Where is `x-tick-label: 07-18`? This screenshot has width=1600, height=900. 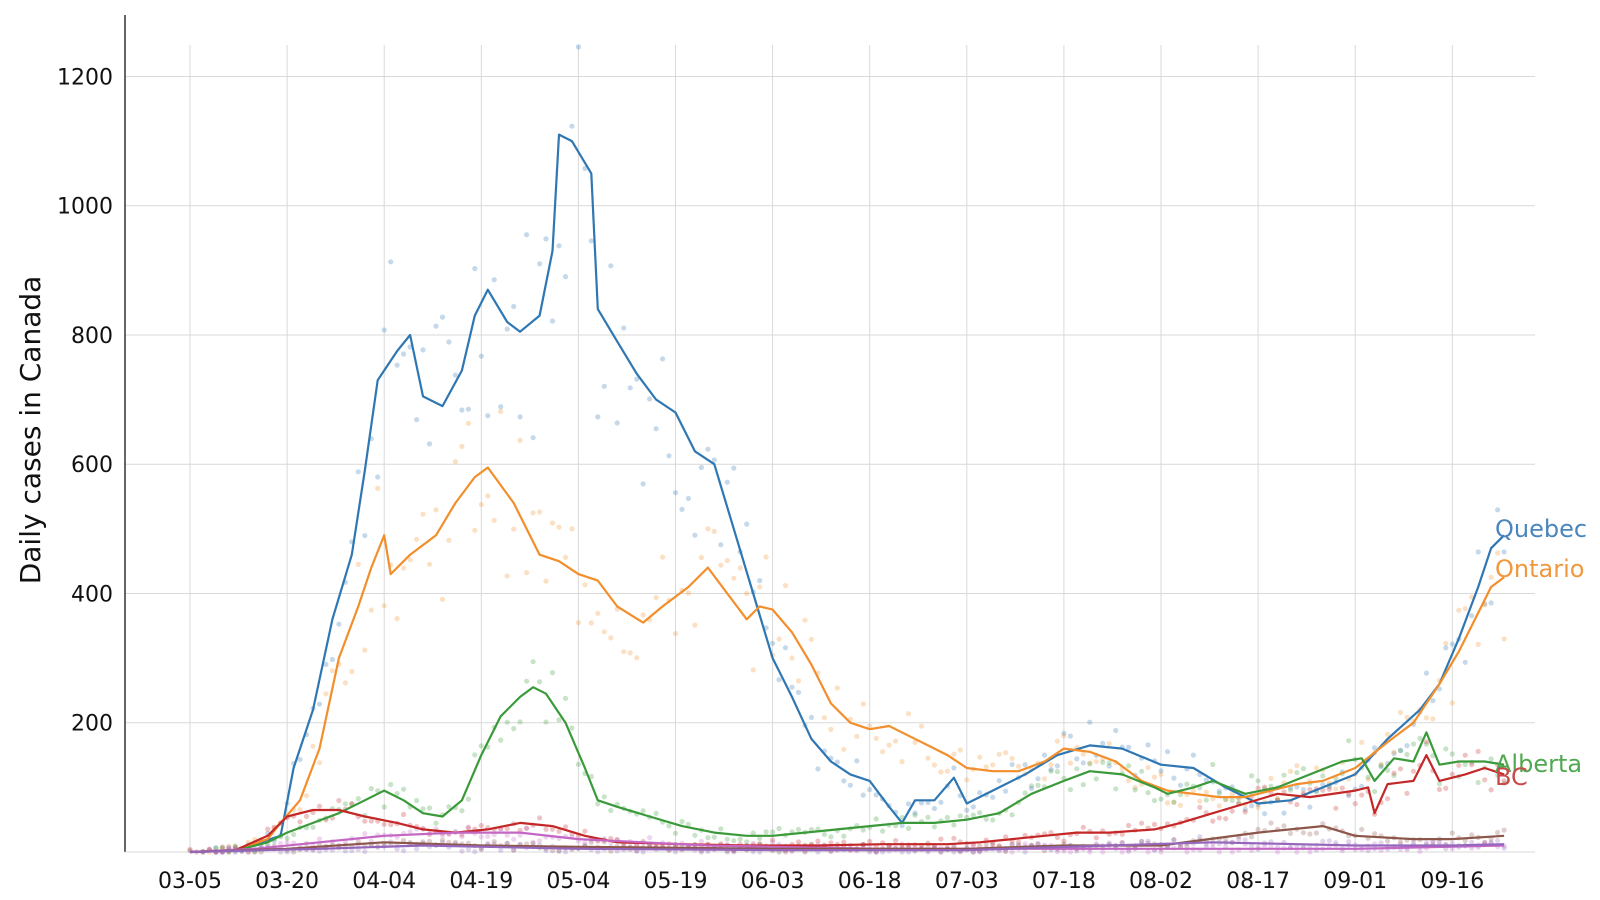 x-tick-label: 07-18 is located at coordinates (1064, 881).